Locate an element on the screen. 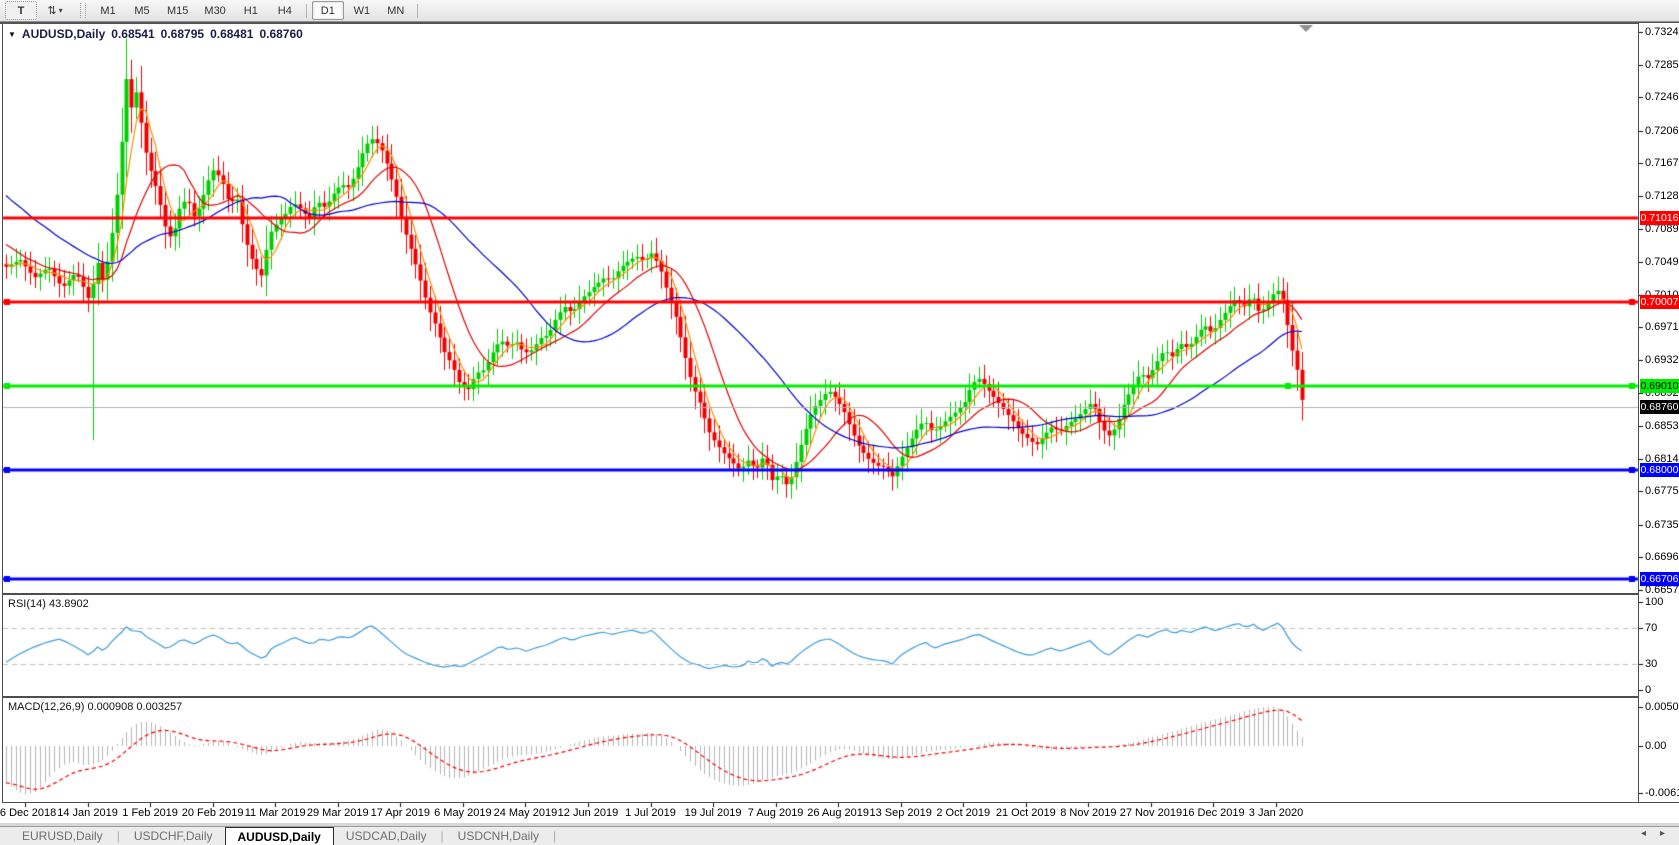 Image resolution: width=1679 pixels, height=845 pixels. triangle-down-icon: ▼ is located at coordinates (12, 34).